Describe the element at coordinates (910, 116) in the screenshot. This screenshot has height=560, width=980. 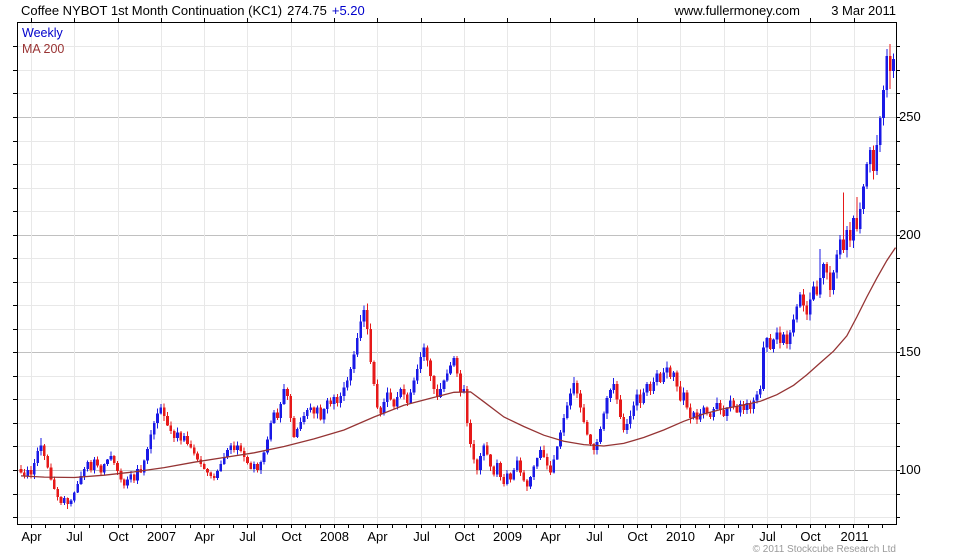
I see `y-tick-label: 250` at that location.